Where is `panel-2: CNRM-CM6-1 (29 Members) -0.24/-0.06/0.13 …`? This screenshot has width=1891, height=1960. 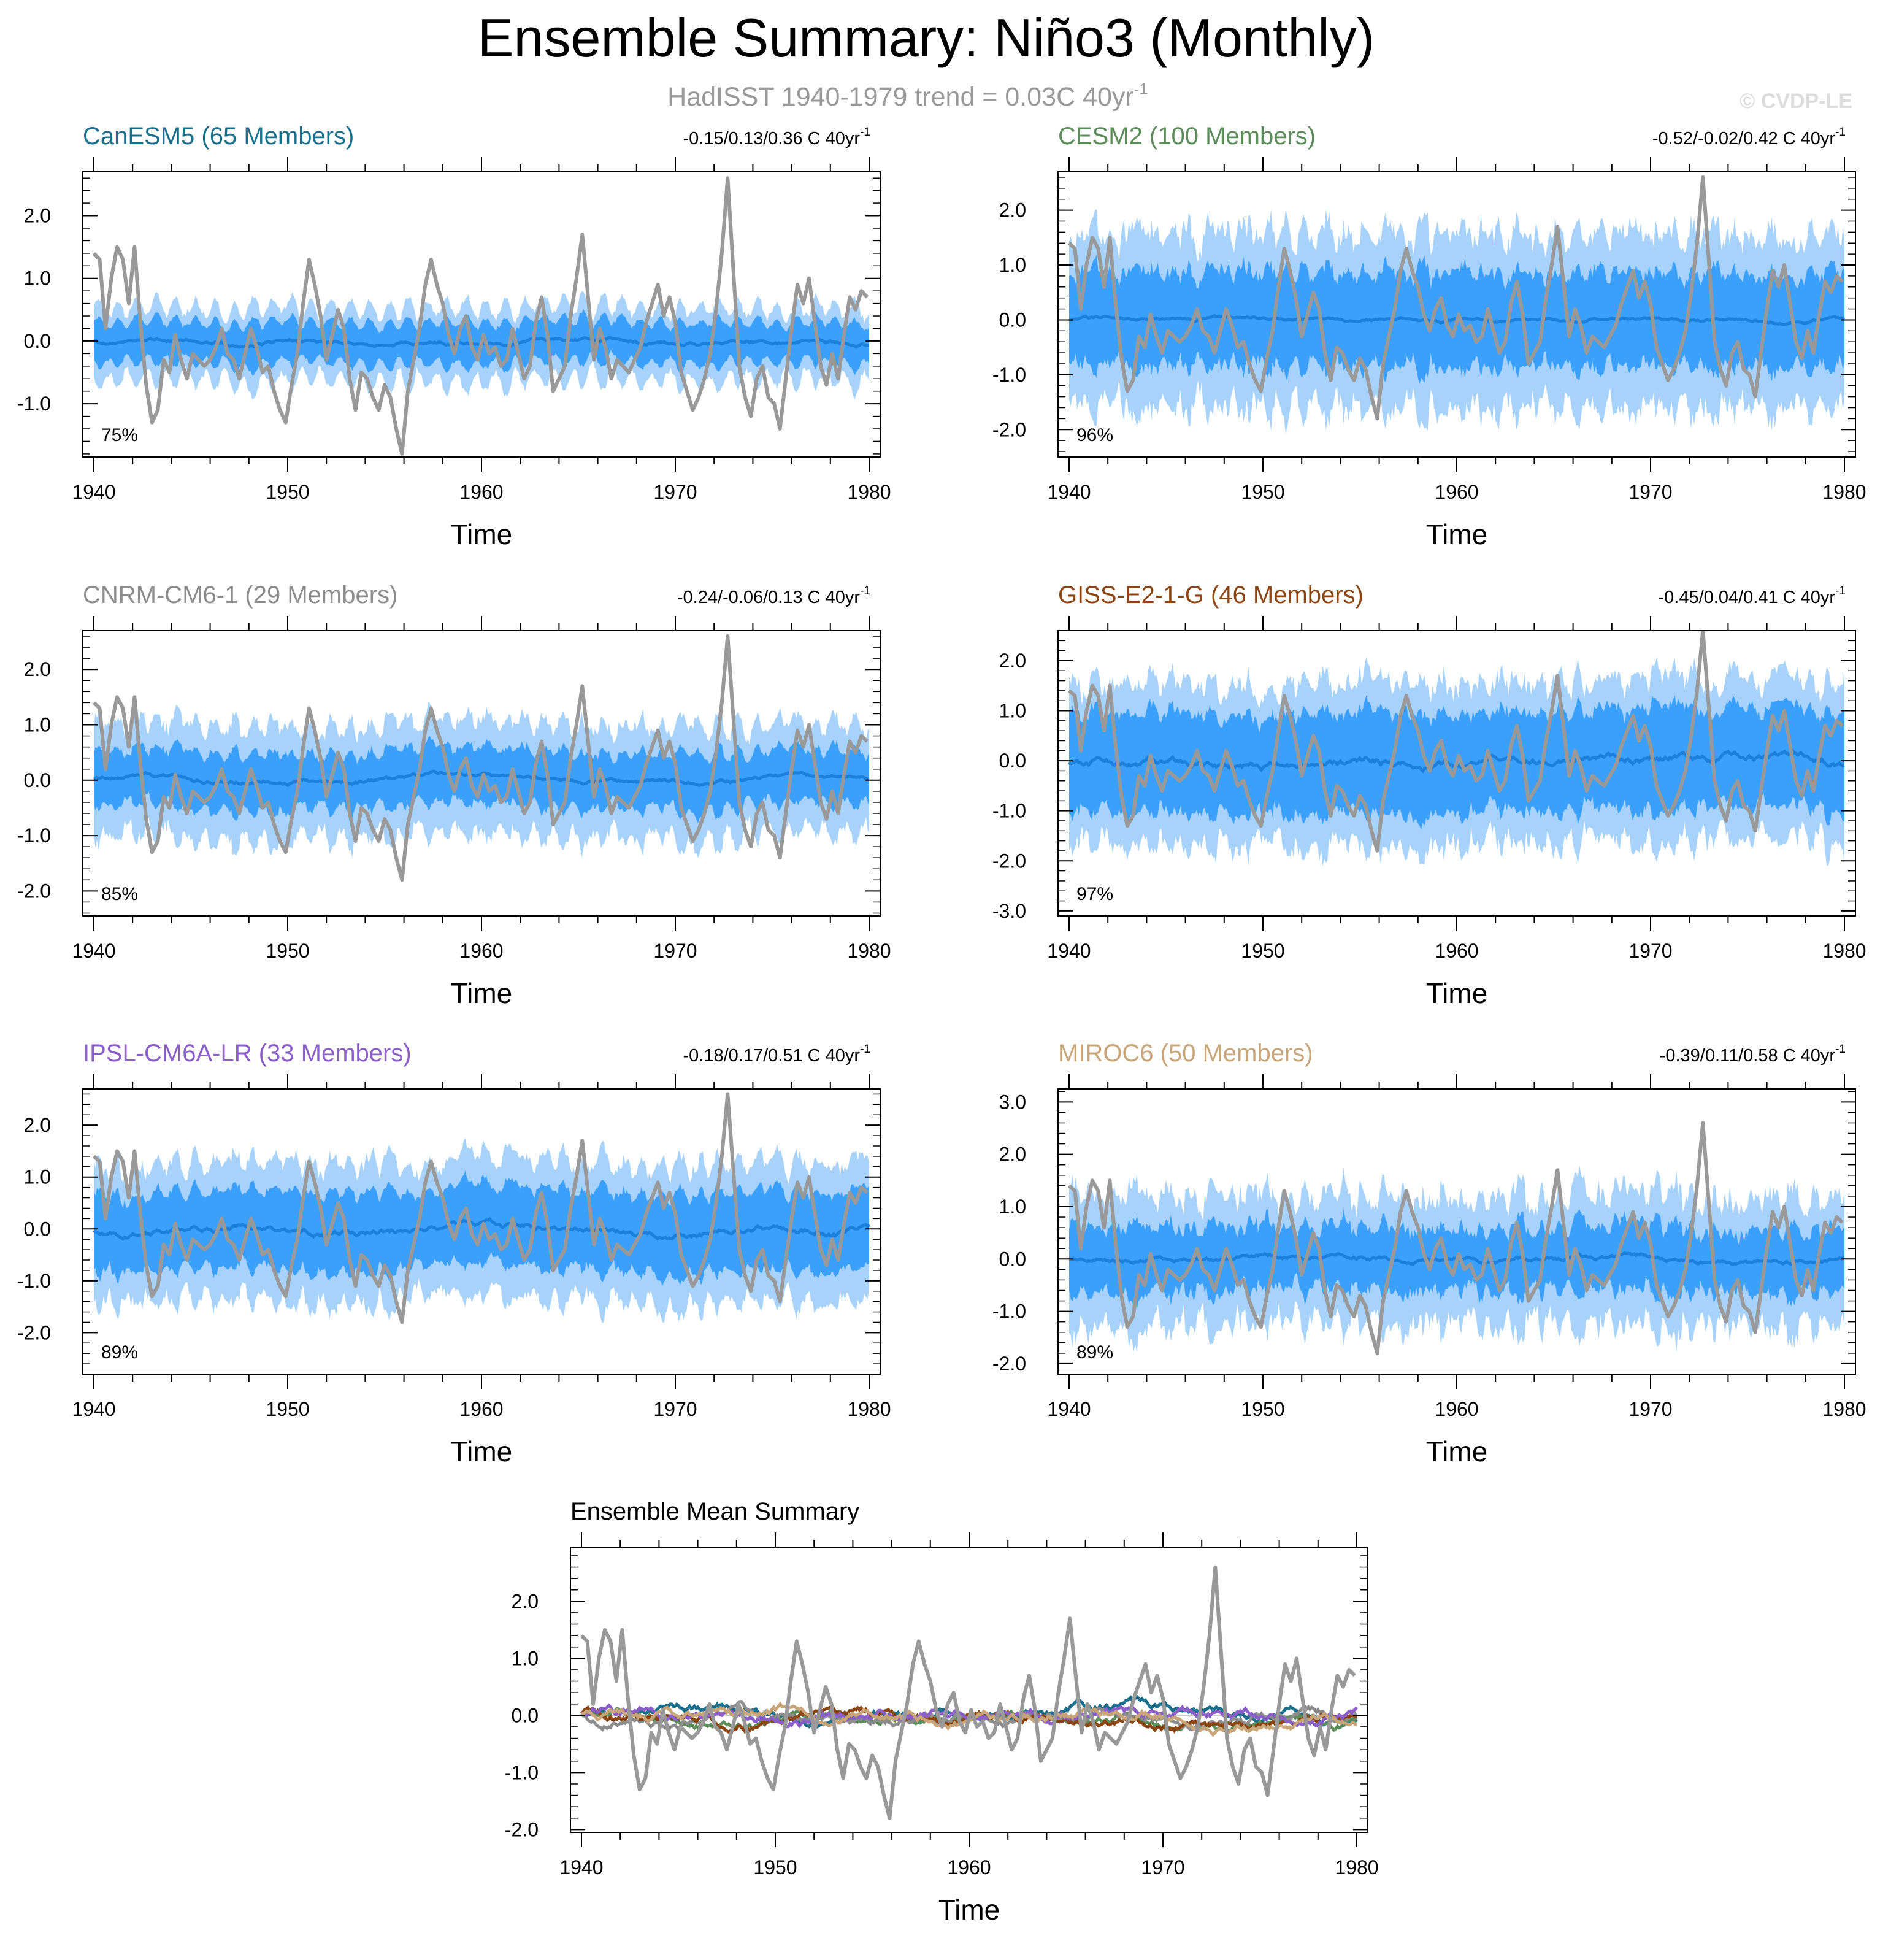
panel-2: CNRM-CM6-1 (29 Members) -0.24/-0.06/0.13 … is located at coordinates (454, 795).